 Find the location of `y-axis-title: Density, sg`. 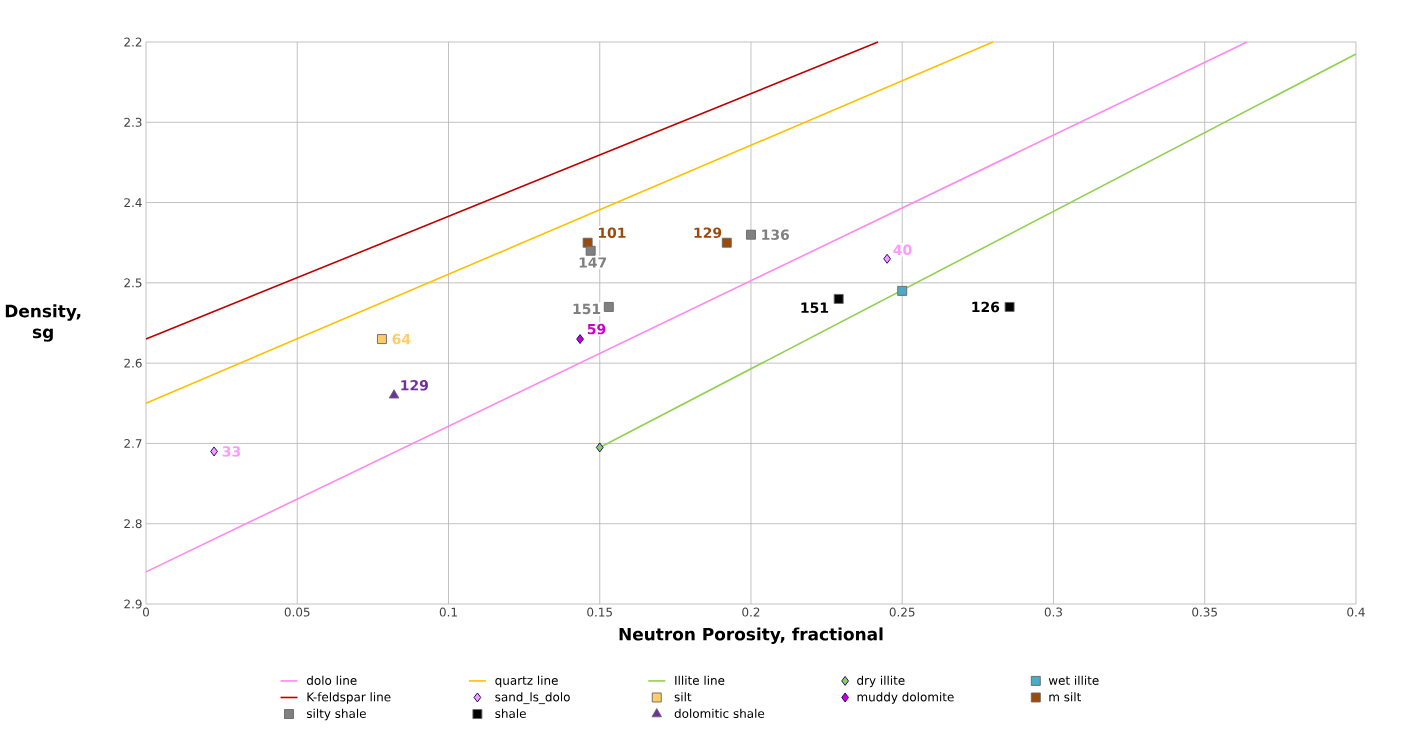

y-axis-title: Density, sg is located at coordinates (43, 323).